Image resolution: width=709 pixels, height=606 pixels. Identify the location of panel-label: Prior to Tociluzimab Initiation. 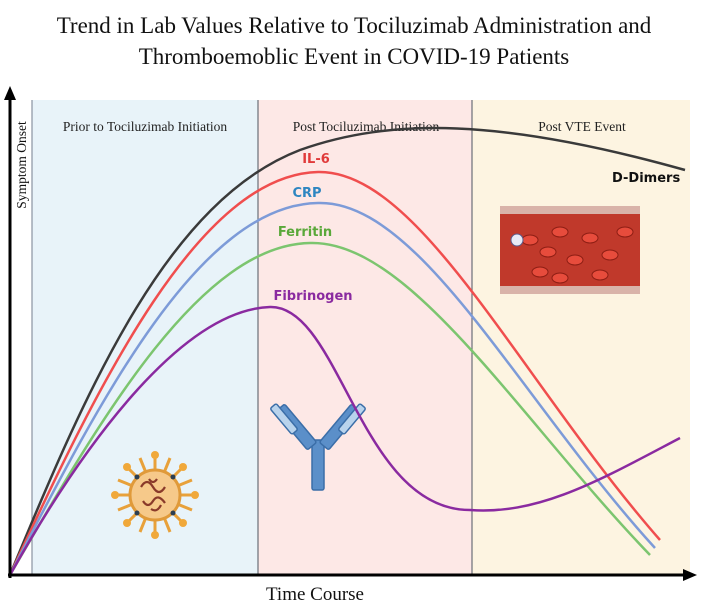
(145, 126).